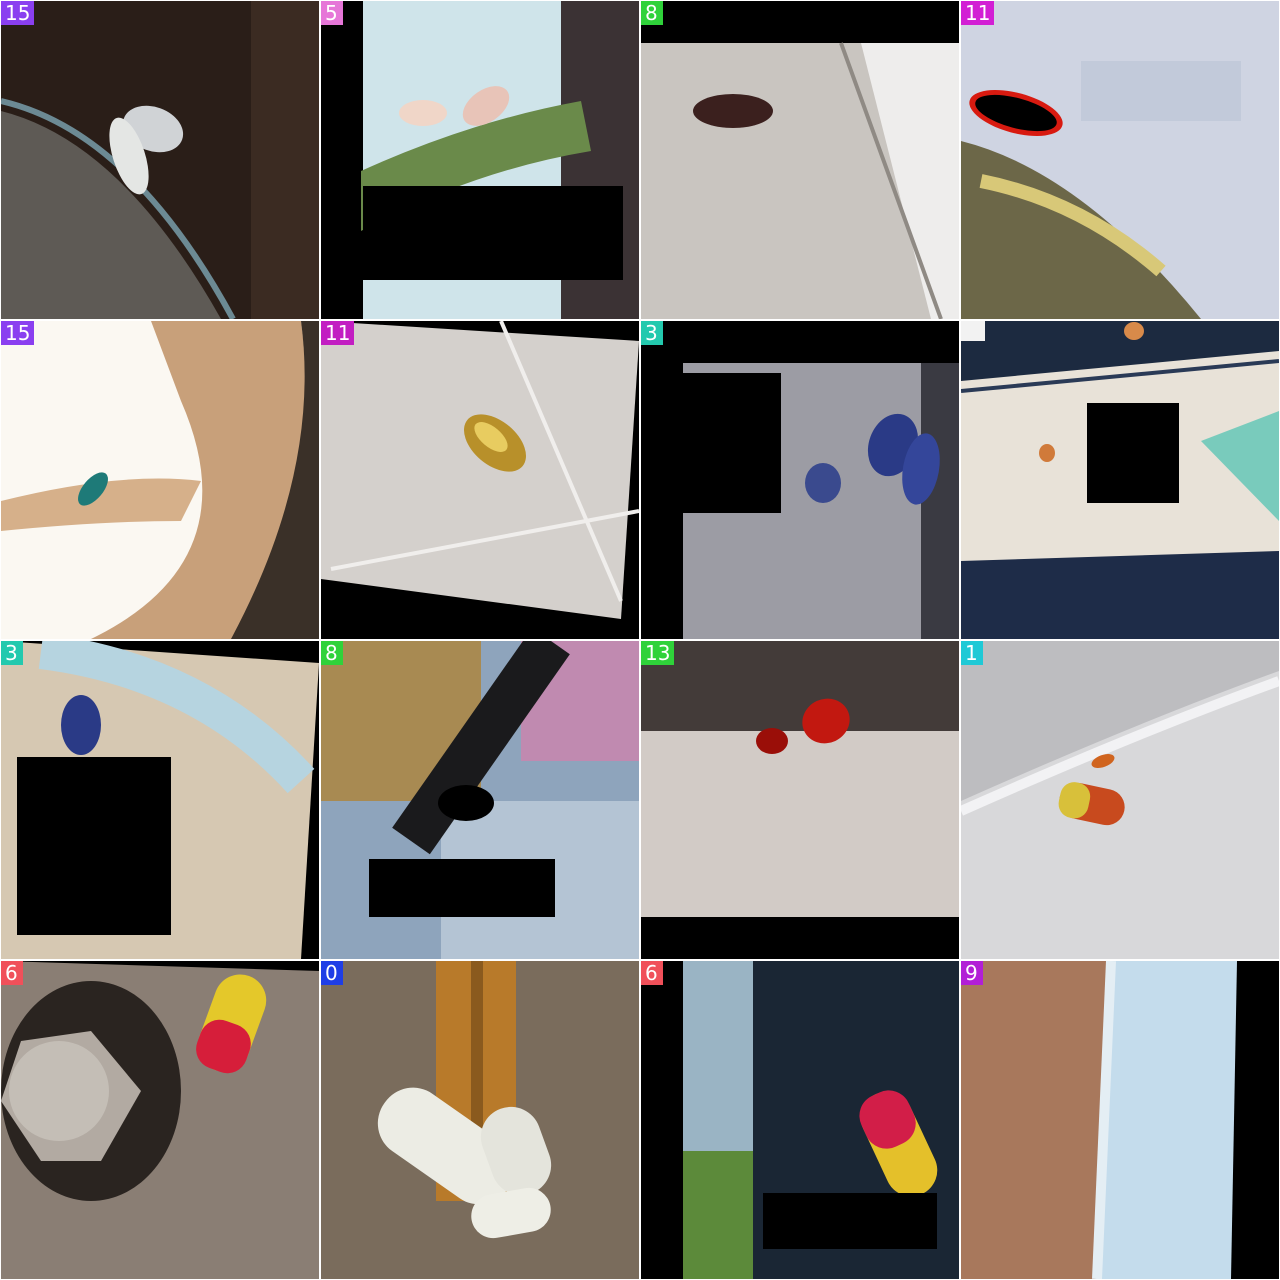 This screenshot has width=1280, height=1280. Describe the element at coordinates (972, 653) in the screenshot. I see `tile-label: 1` at that location.